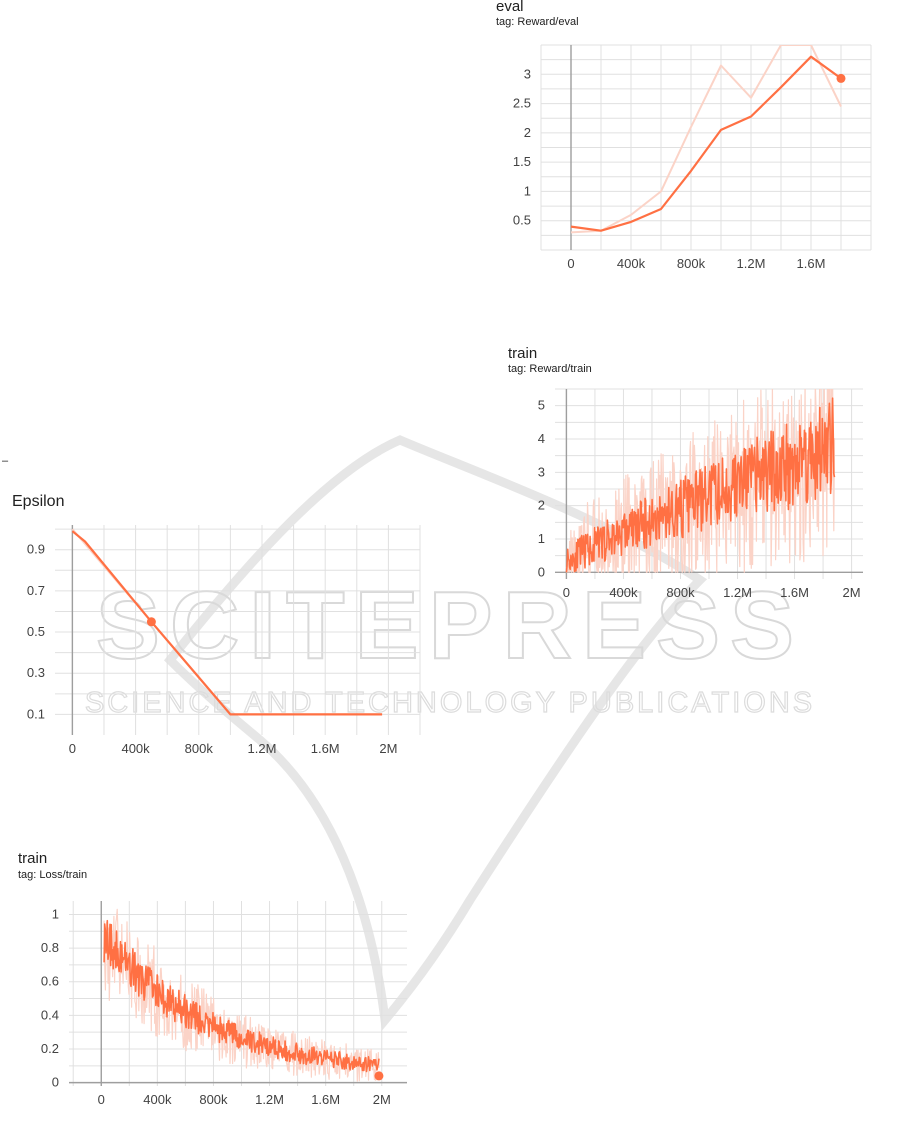 Image resolution: width=901 pixels, height=1135 pixels. What do you see at coordinates (36, 713) in the screenshot?
I see `epsilon-ytick-label: 0.1` at bounding box center [36, 713].